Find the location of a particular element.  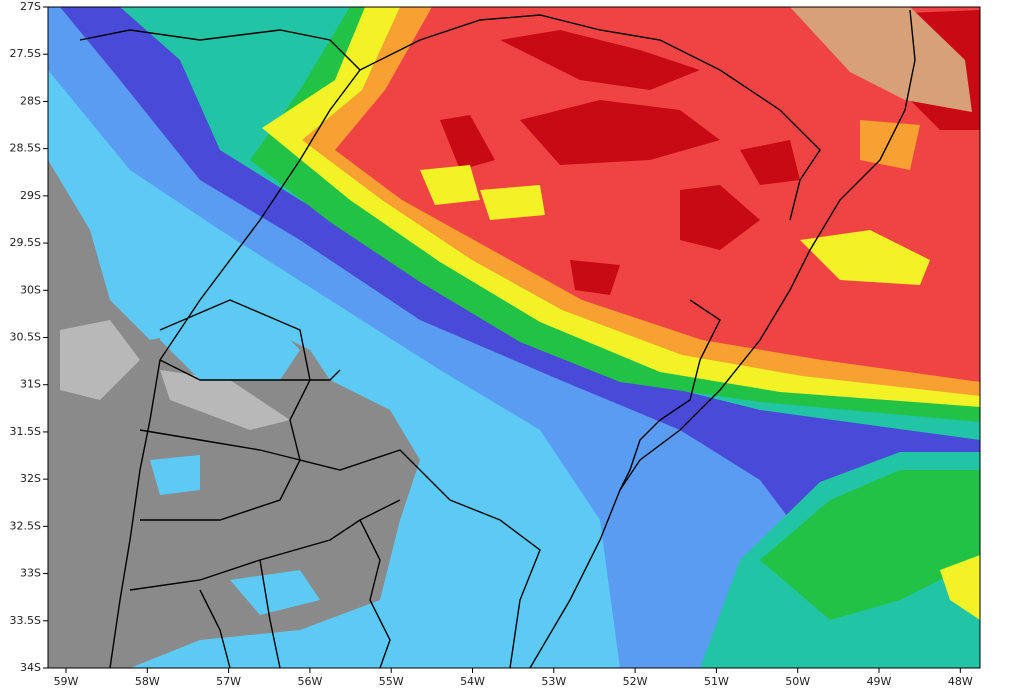

y-tick-label: 29S is located at coordinates (30, 195).